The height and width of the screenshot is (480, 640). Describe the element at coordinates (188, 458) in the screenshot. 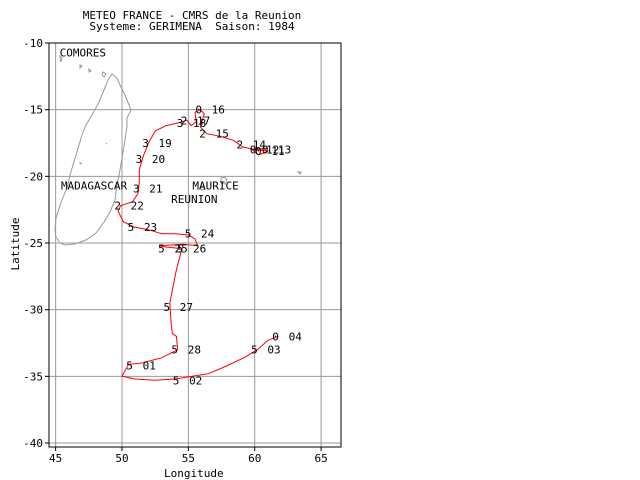

I see `x-tick-label: 55` at that location.